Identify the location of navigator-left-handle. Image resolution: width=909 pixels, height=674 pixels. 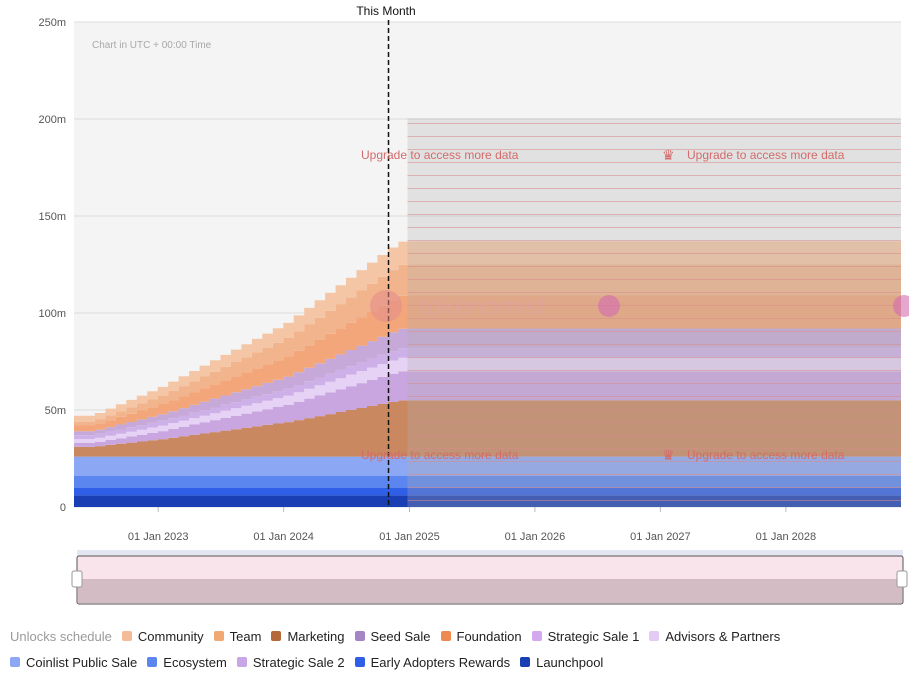
(77, 579).